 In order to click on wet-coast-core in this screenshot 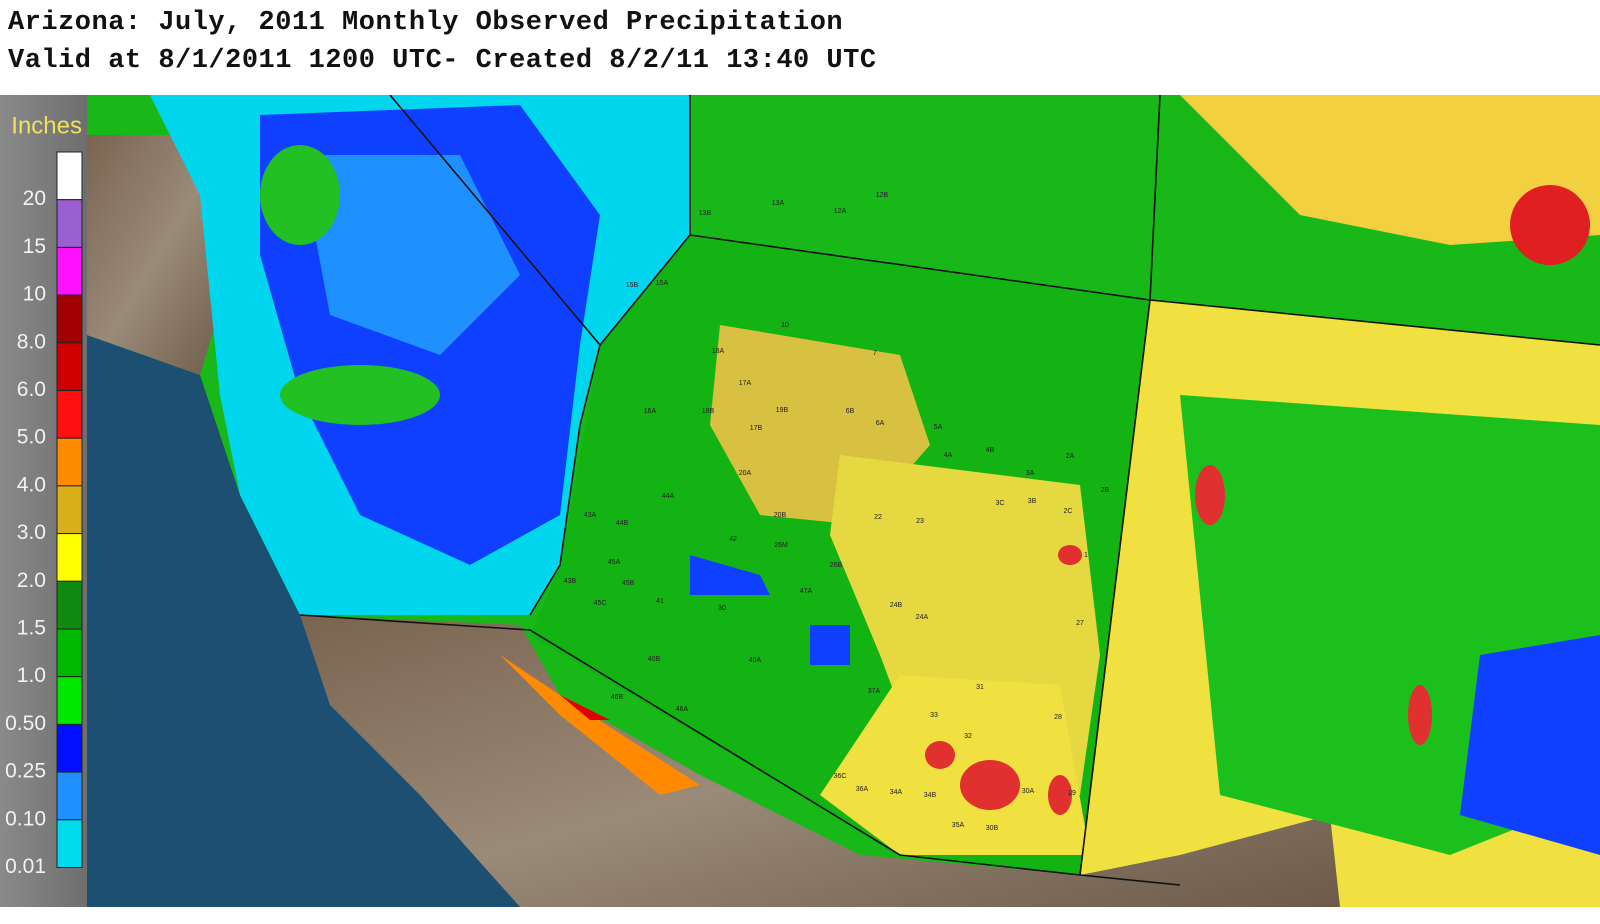, I will do `click(585, 707)`.